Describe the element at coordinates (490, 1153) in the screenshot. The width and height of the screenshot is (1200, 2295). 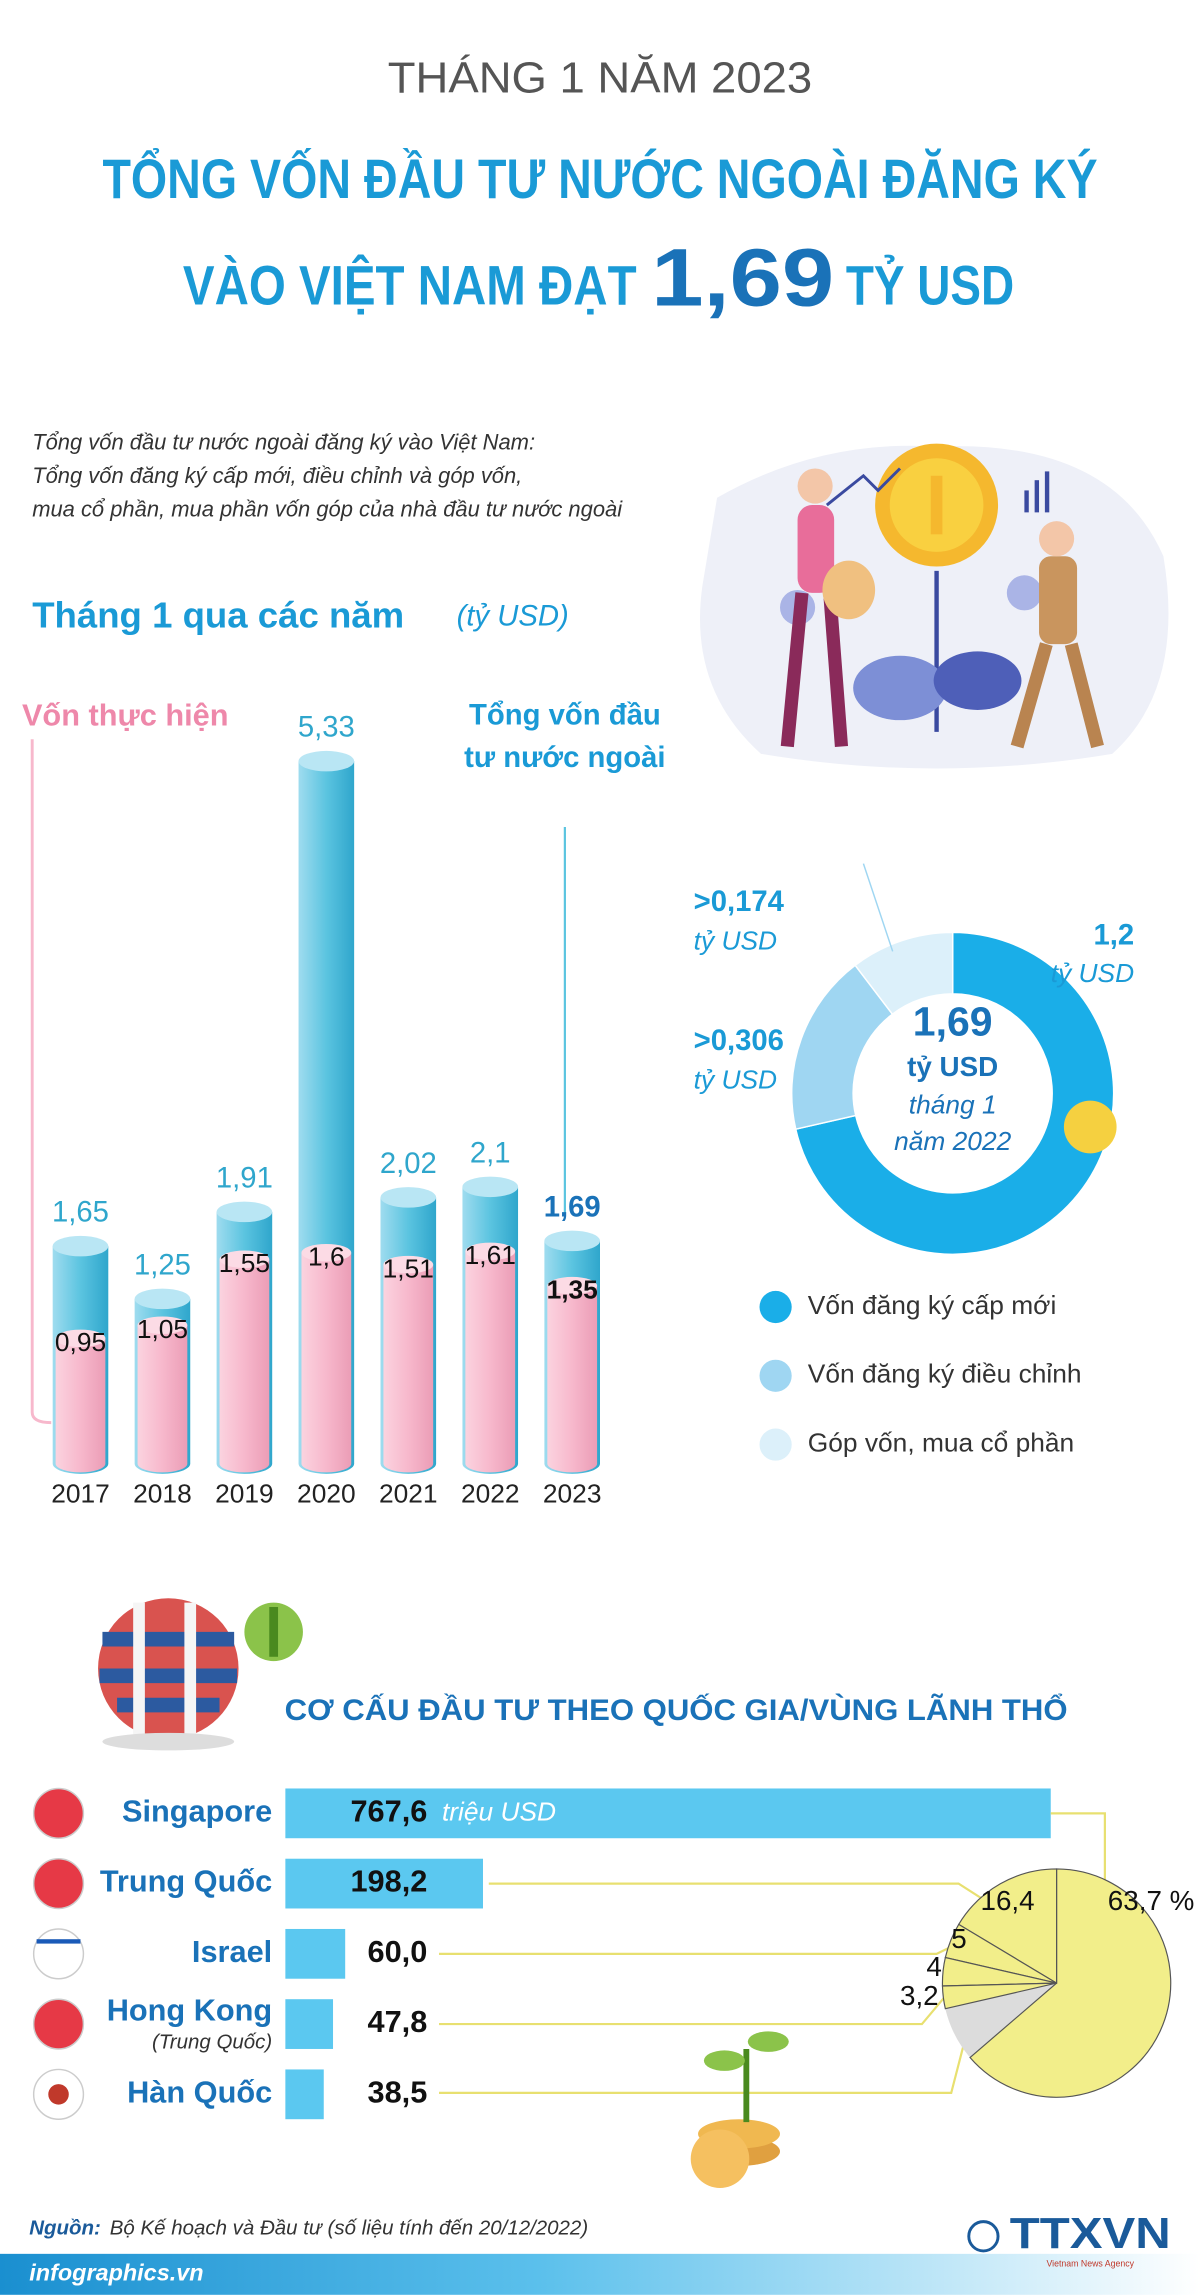
I see `value-label: 2,1` at that location.